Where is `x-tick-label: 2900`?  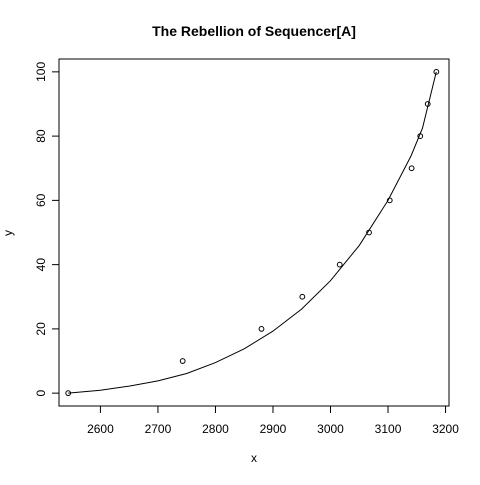 x-tick-label: 2900 is located at coordinates (273, 429).